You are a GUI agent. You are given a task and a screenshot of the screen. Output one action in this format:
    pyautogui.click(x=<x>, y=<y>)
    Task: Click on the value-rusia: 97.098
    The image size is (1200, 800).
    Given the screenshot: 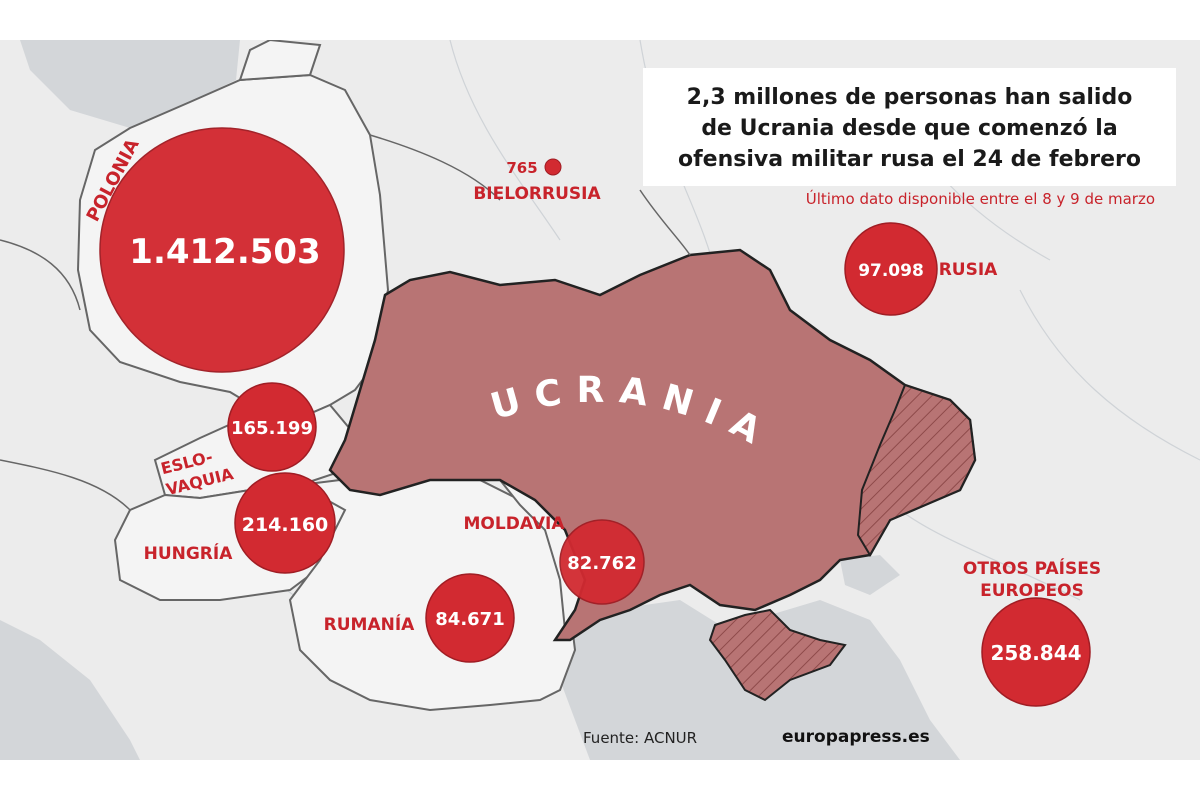 What is the action you would take?
    pyautogui.click(x=891, y=271)
    